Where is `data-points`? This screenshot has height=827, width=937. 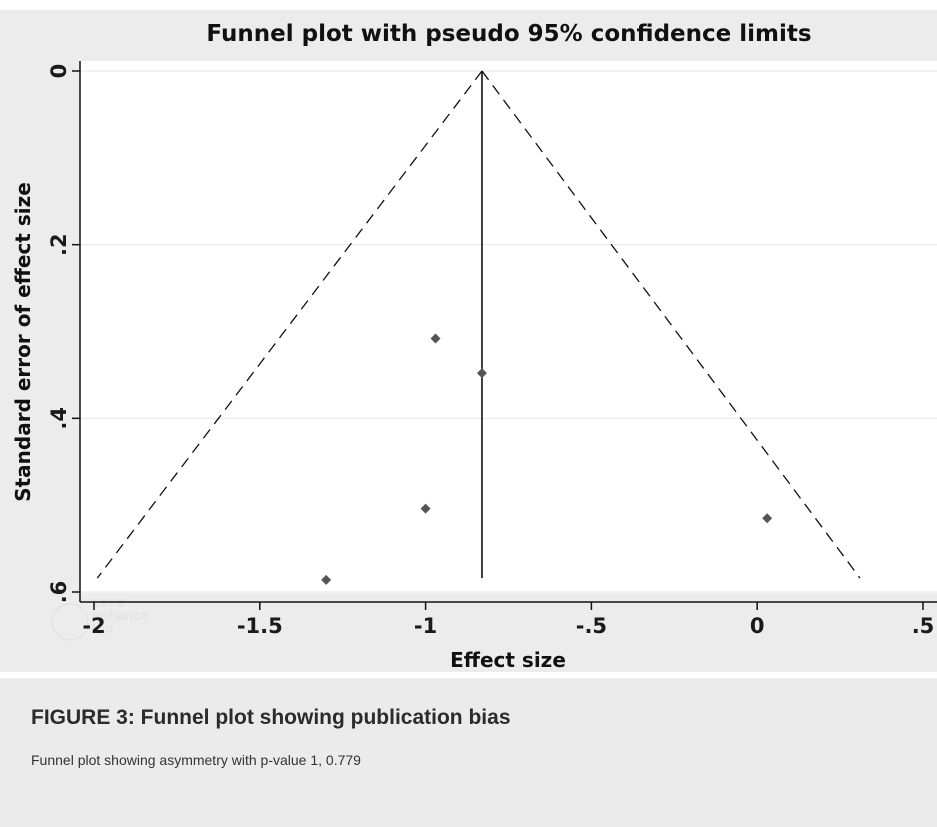 data-points is located at coordinates (547, 459).